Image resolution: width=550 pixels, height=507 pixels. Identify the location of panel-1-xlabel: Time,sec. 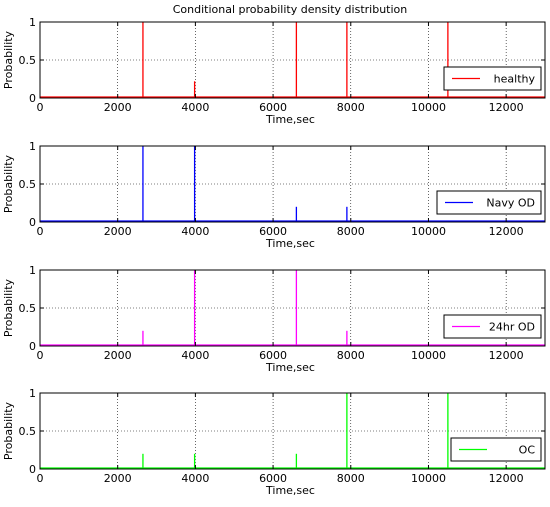
(290, 119).